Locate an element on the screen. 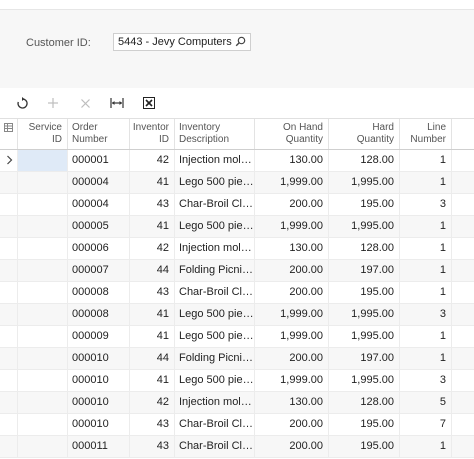 The image size is (474, 459). header-order-number: Order Number is located at coordinates (99, 134).